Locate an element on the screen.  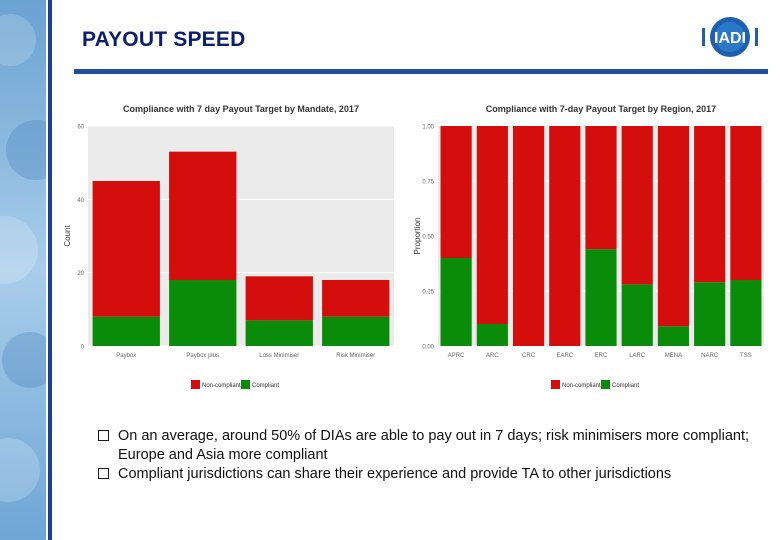
page-title: PAYOUT SPEED is located at coordinates (164, 39).